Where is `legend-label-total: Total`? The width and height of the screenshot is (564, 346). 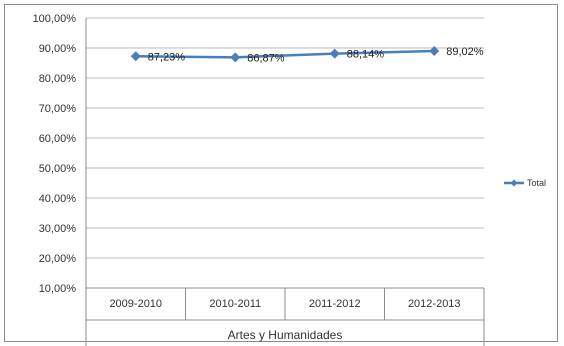
legend-label-total: Total is located at coordinates (536, 183).